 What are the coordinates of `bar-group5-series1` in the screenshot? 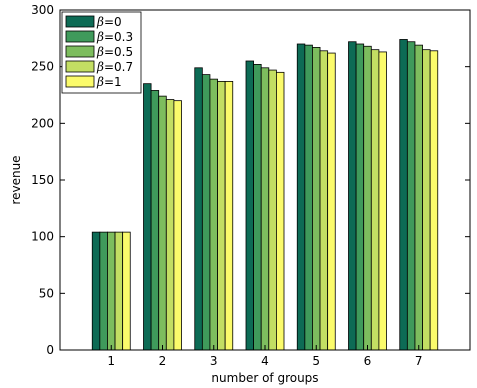 It's located at (301, 197).